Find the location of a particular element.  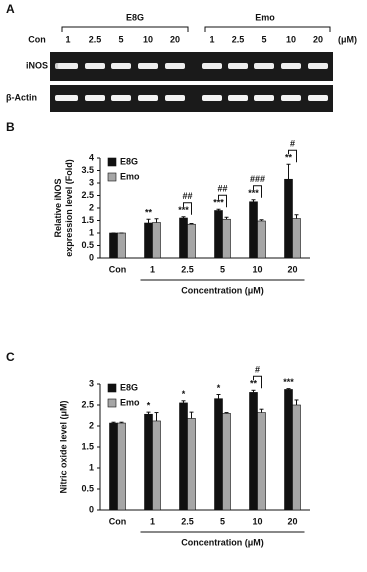

y-axis-label: expression level (Fold) is located at coordinates (69, 208).